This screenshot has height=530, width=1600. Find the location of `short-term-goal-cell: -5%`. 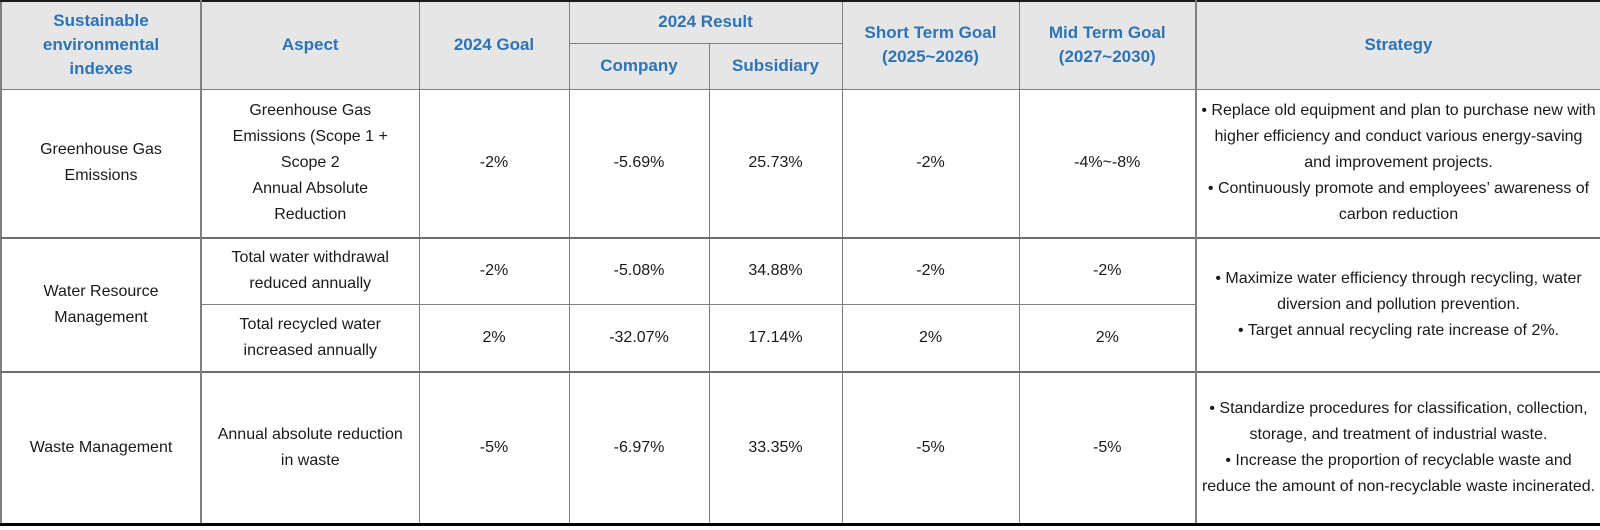

short-term-goal-cell: -5% is located at coordinates (930, 448).